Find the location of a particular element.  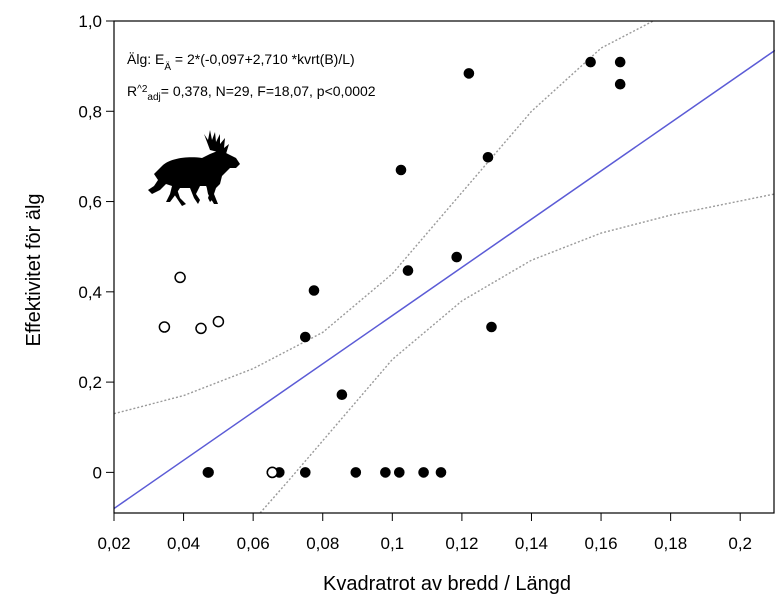

y-tick-label: 0,2 is located at coordinates (90, 382).